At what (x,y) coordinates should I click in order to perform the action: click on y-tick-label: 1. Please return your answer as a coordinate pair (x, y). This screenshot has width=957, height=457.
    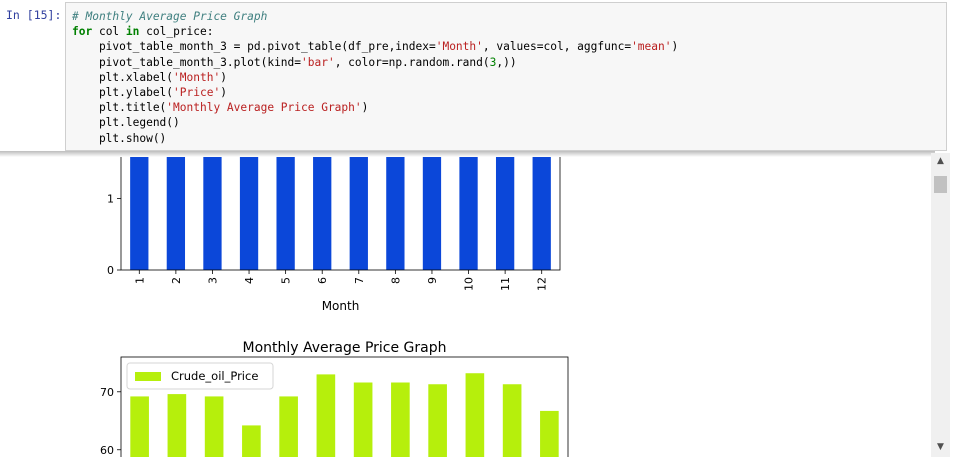
    Looking at the image, I should click on (110, 198).